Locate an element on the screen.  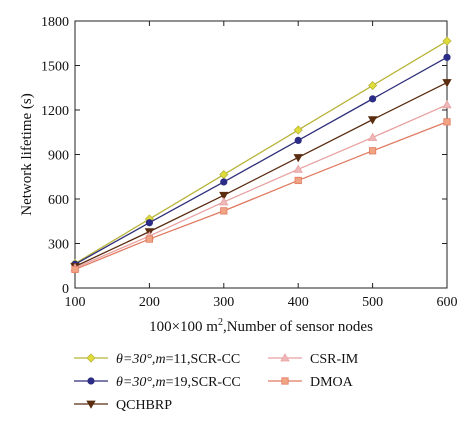
y-tick-label: 900 is located at coordinates (58, 156).